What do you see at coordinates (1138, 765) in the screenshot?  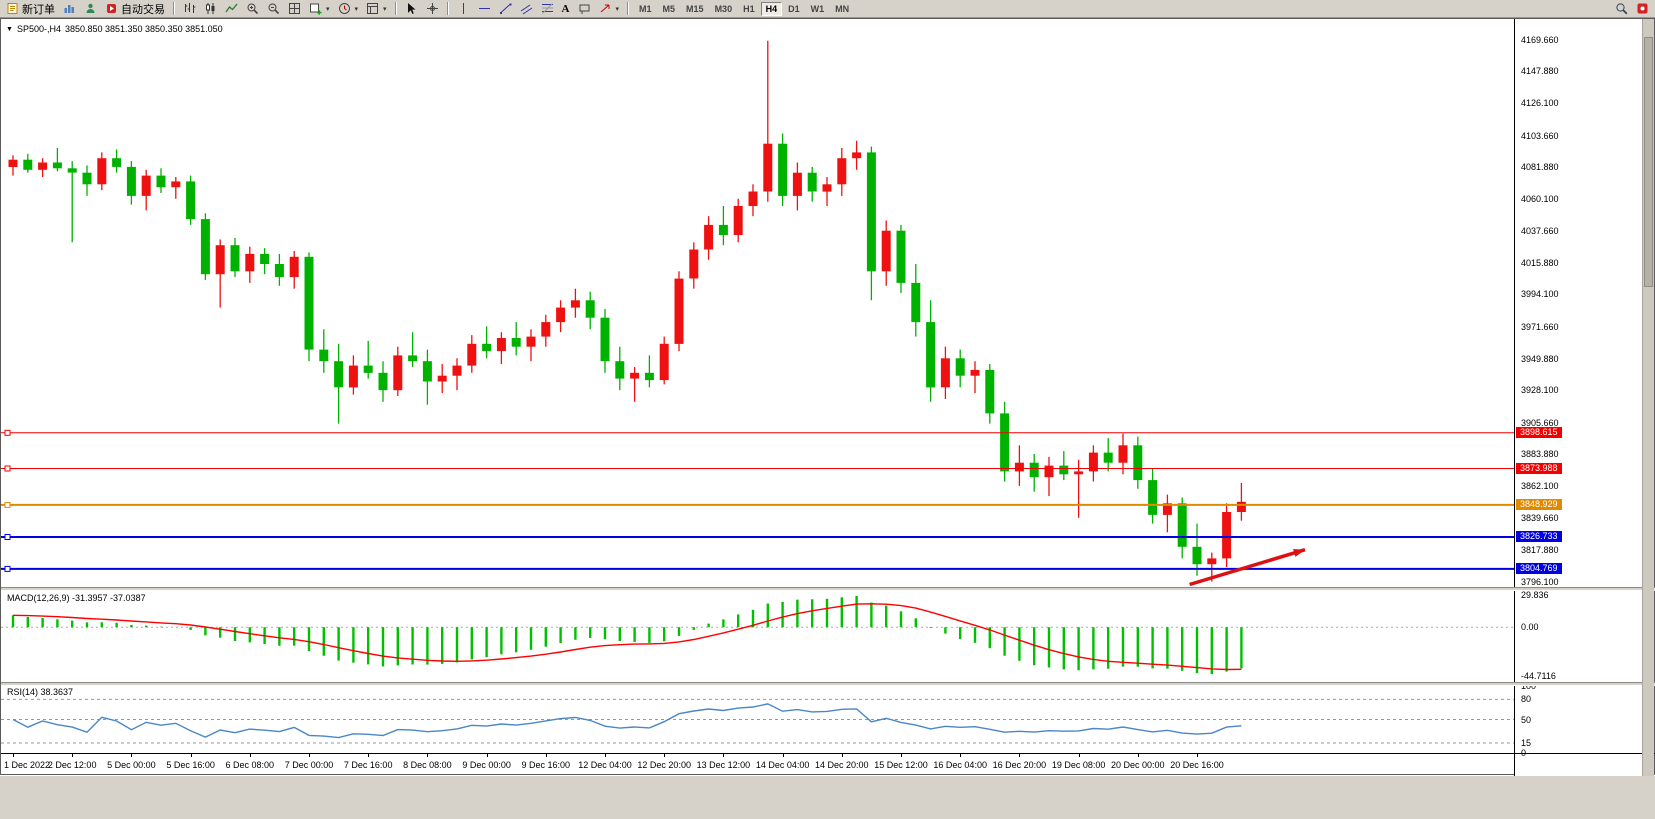 I see `time-axis-label: 20 Dec 00:00` at bounding box center [1138, 765].